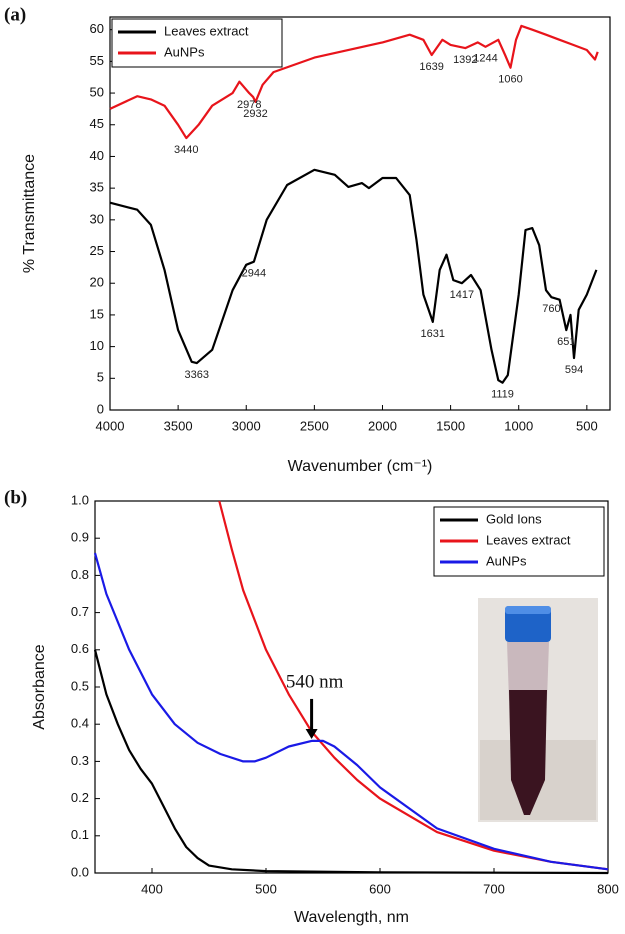  What do you see at coordinates (97, 92) in the screenshot?
I see `y-tick-label: 50` at bounding box center [97, 92].